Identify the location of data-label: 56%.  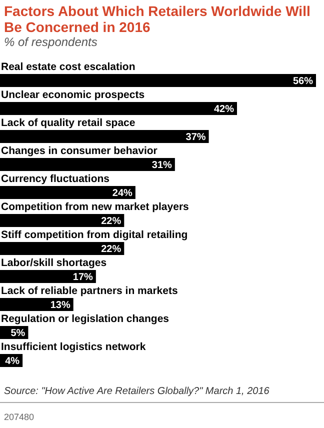
(303, 81).